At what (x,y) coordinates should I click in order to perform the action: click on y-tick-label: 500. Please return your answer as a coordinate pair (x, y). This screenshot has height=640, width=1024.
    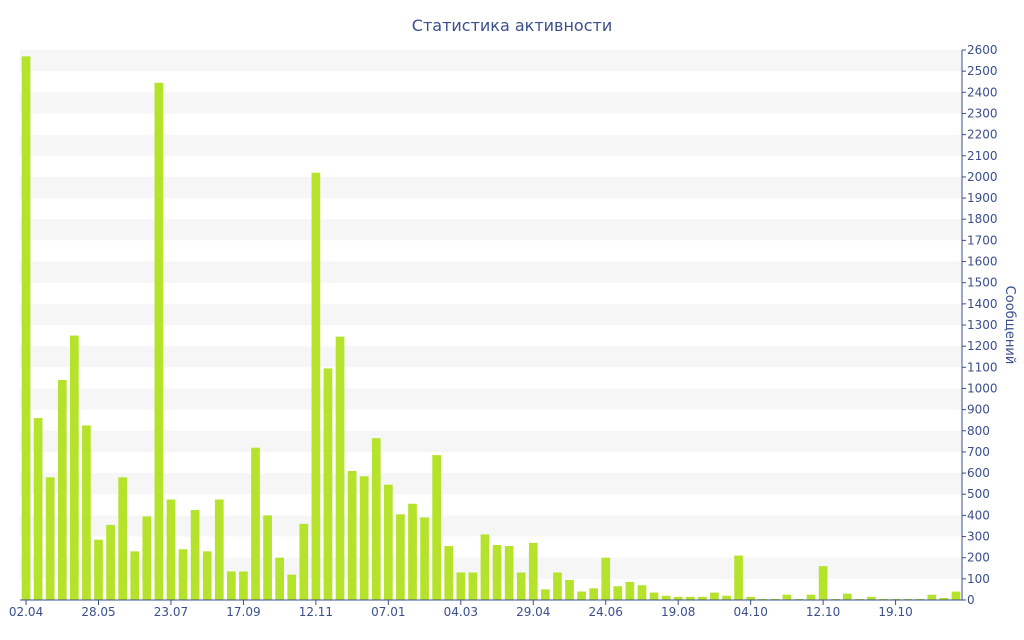
    Looking at the image, I should click on (978, 494).